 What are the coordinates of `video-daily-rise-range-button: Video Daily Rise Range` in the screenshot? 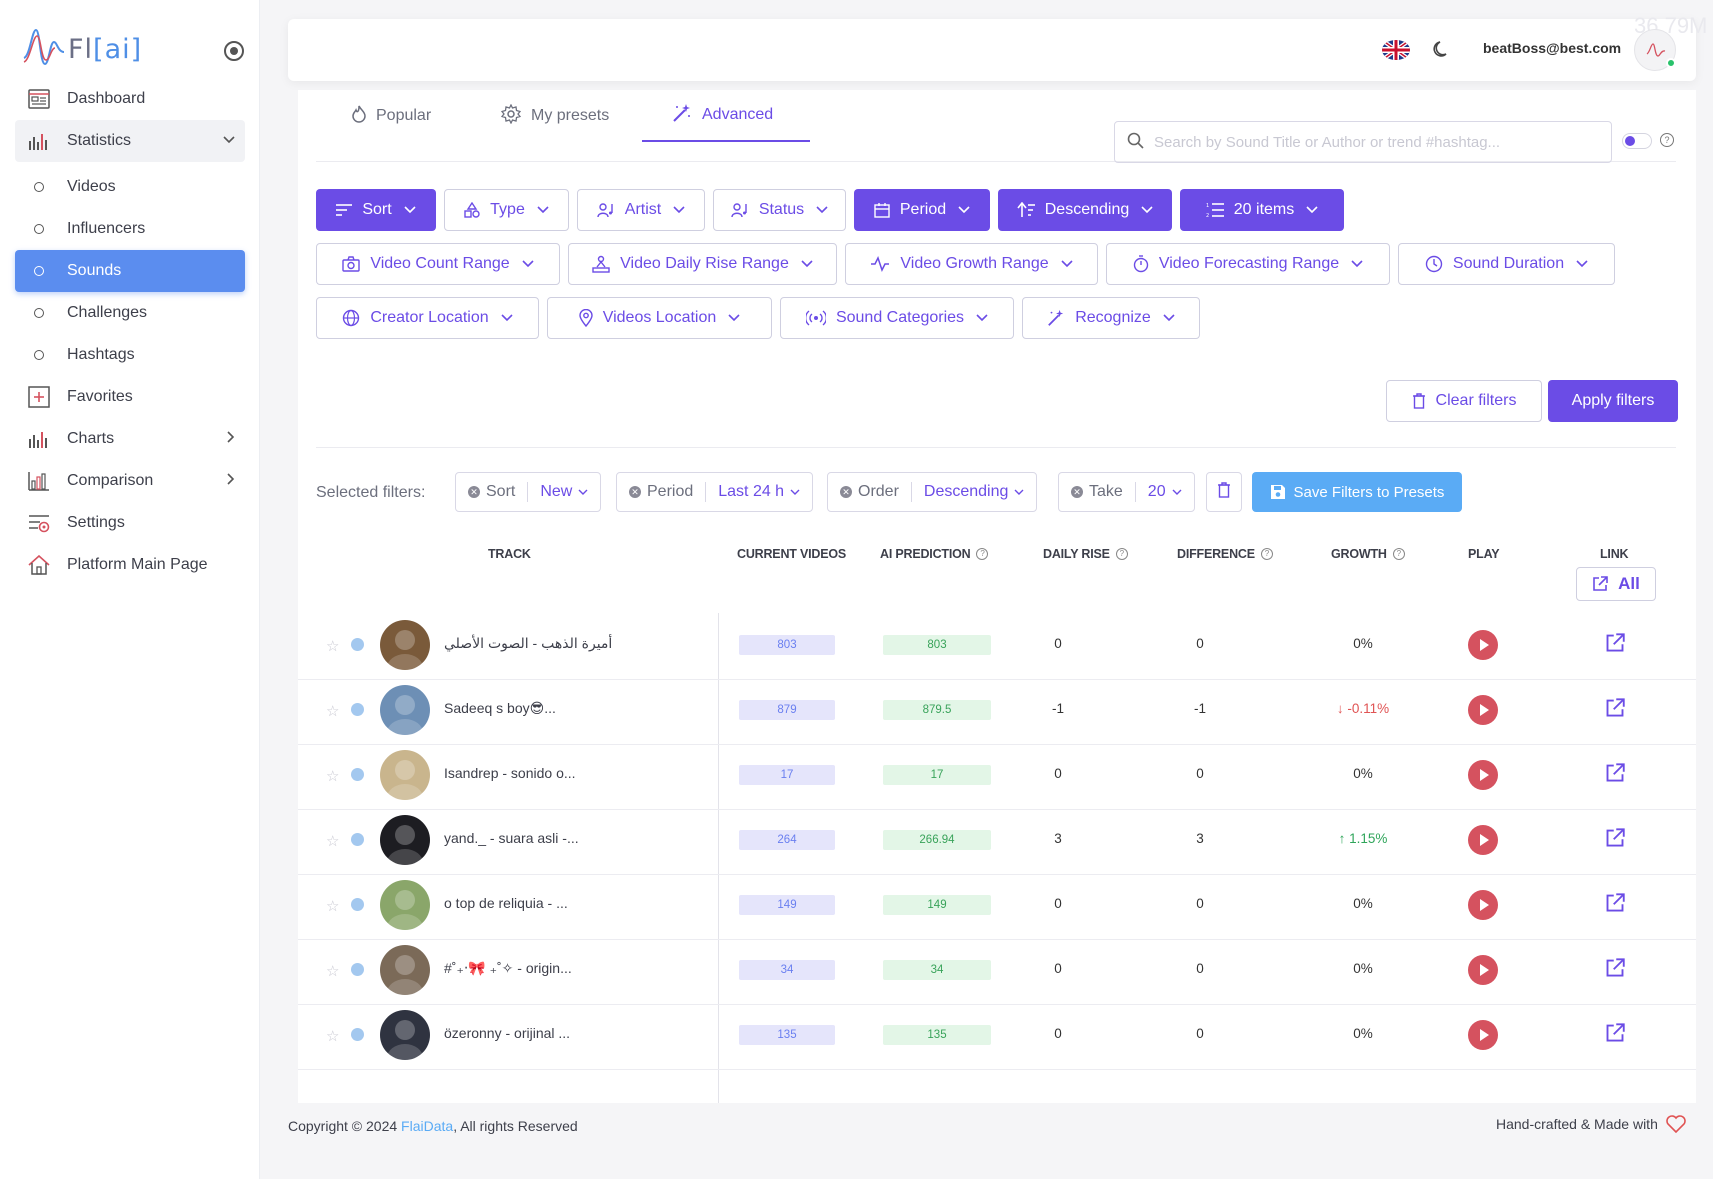 It's located at (702, 264).